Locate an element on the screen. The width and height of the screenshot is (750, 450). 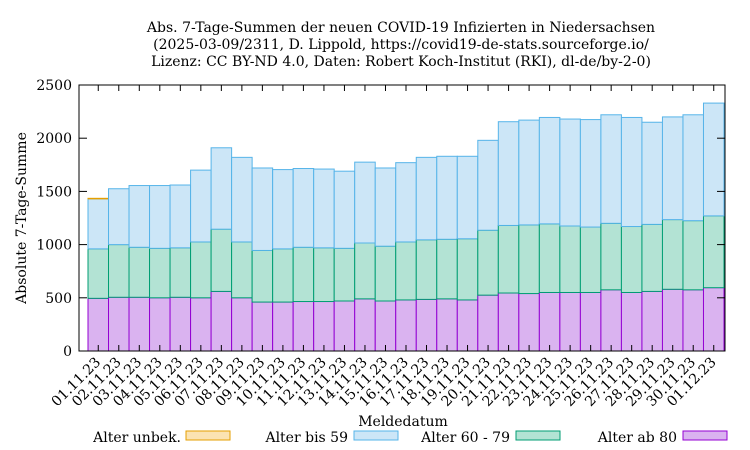
bar-17.11.23-series-2 is located at coordinates (426, 198).